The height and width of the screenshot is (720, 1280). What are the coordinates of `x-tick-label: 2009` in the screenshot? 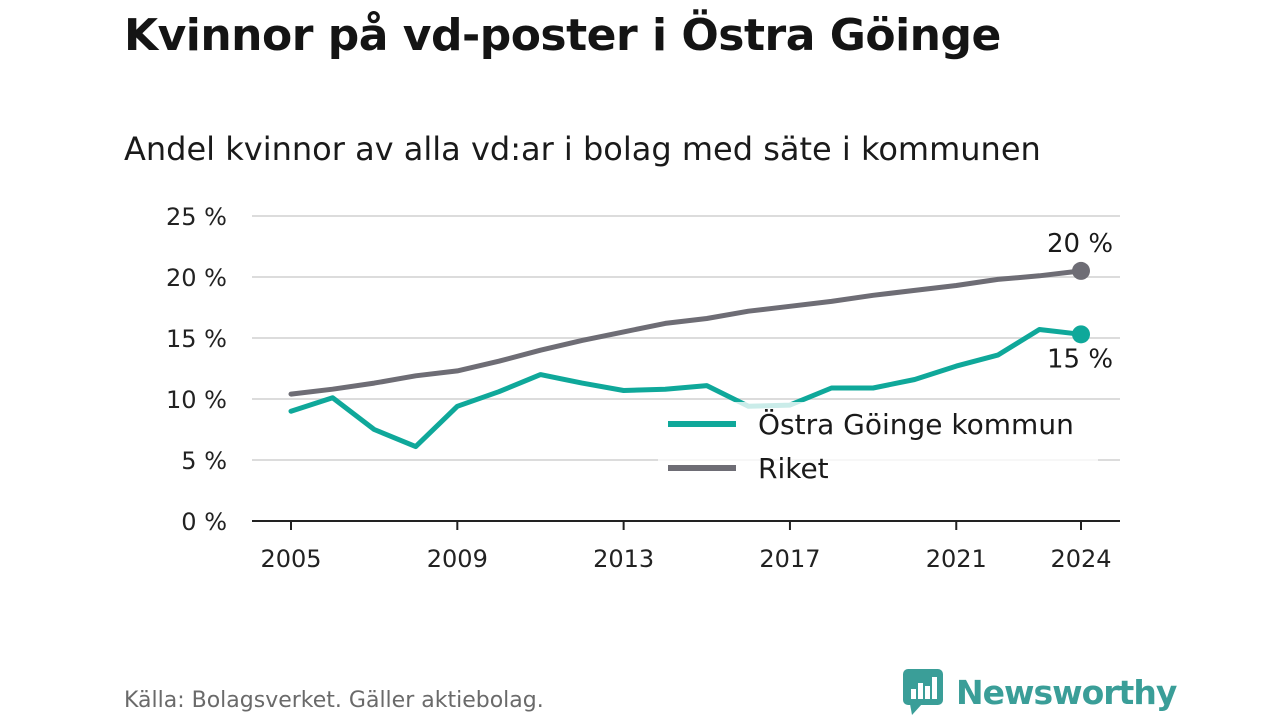 It's located at (457, 559).